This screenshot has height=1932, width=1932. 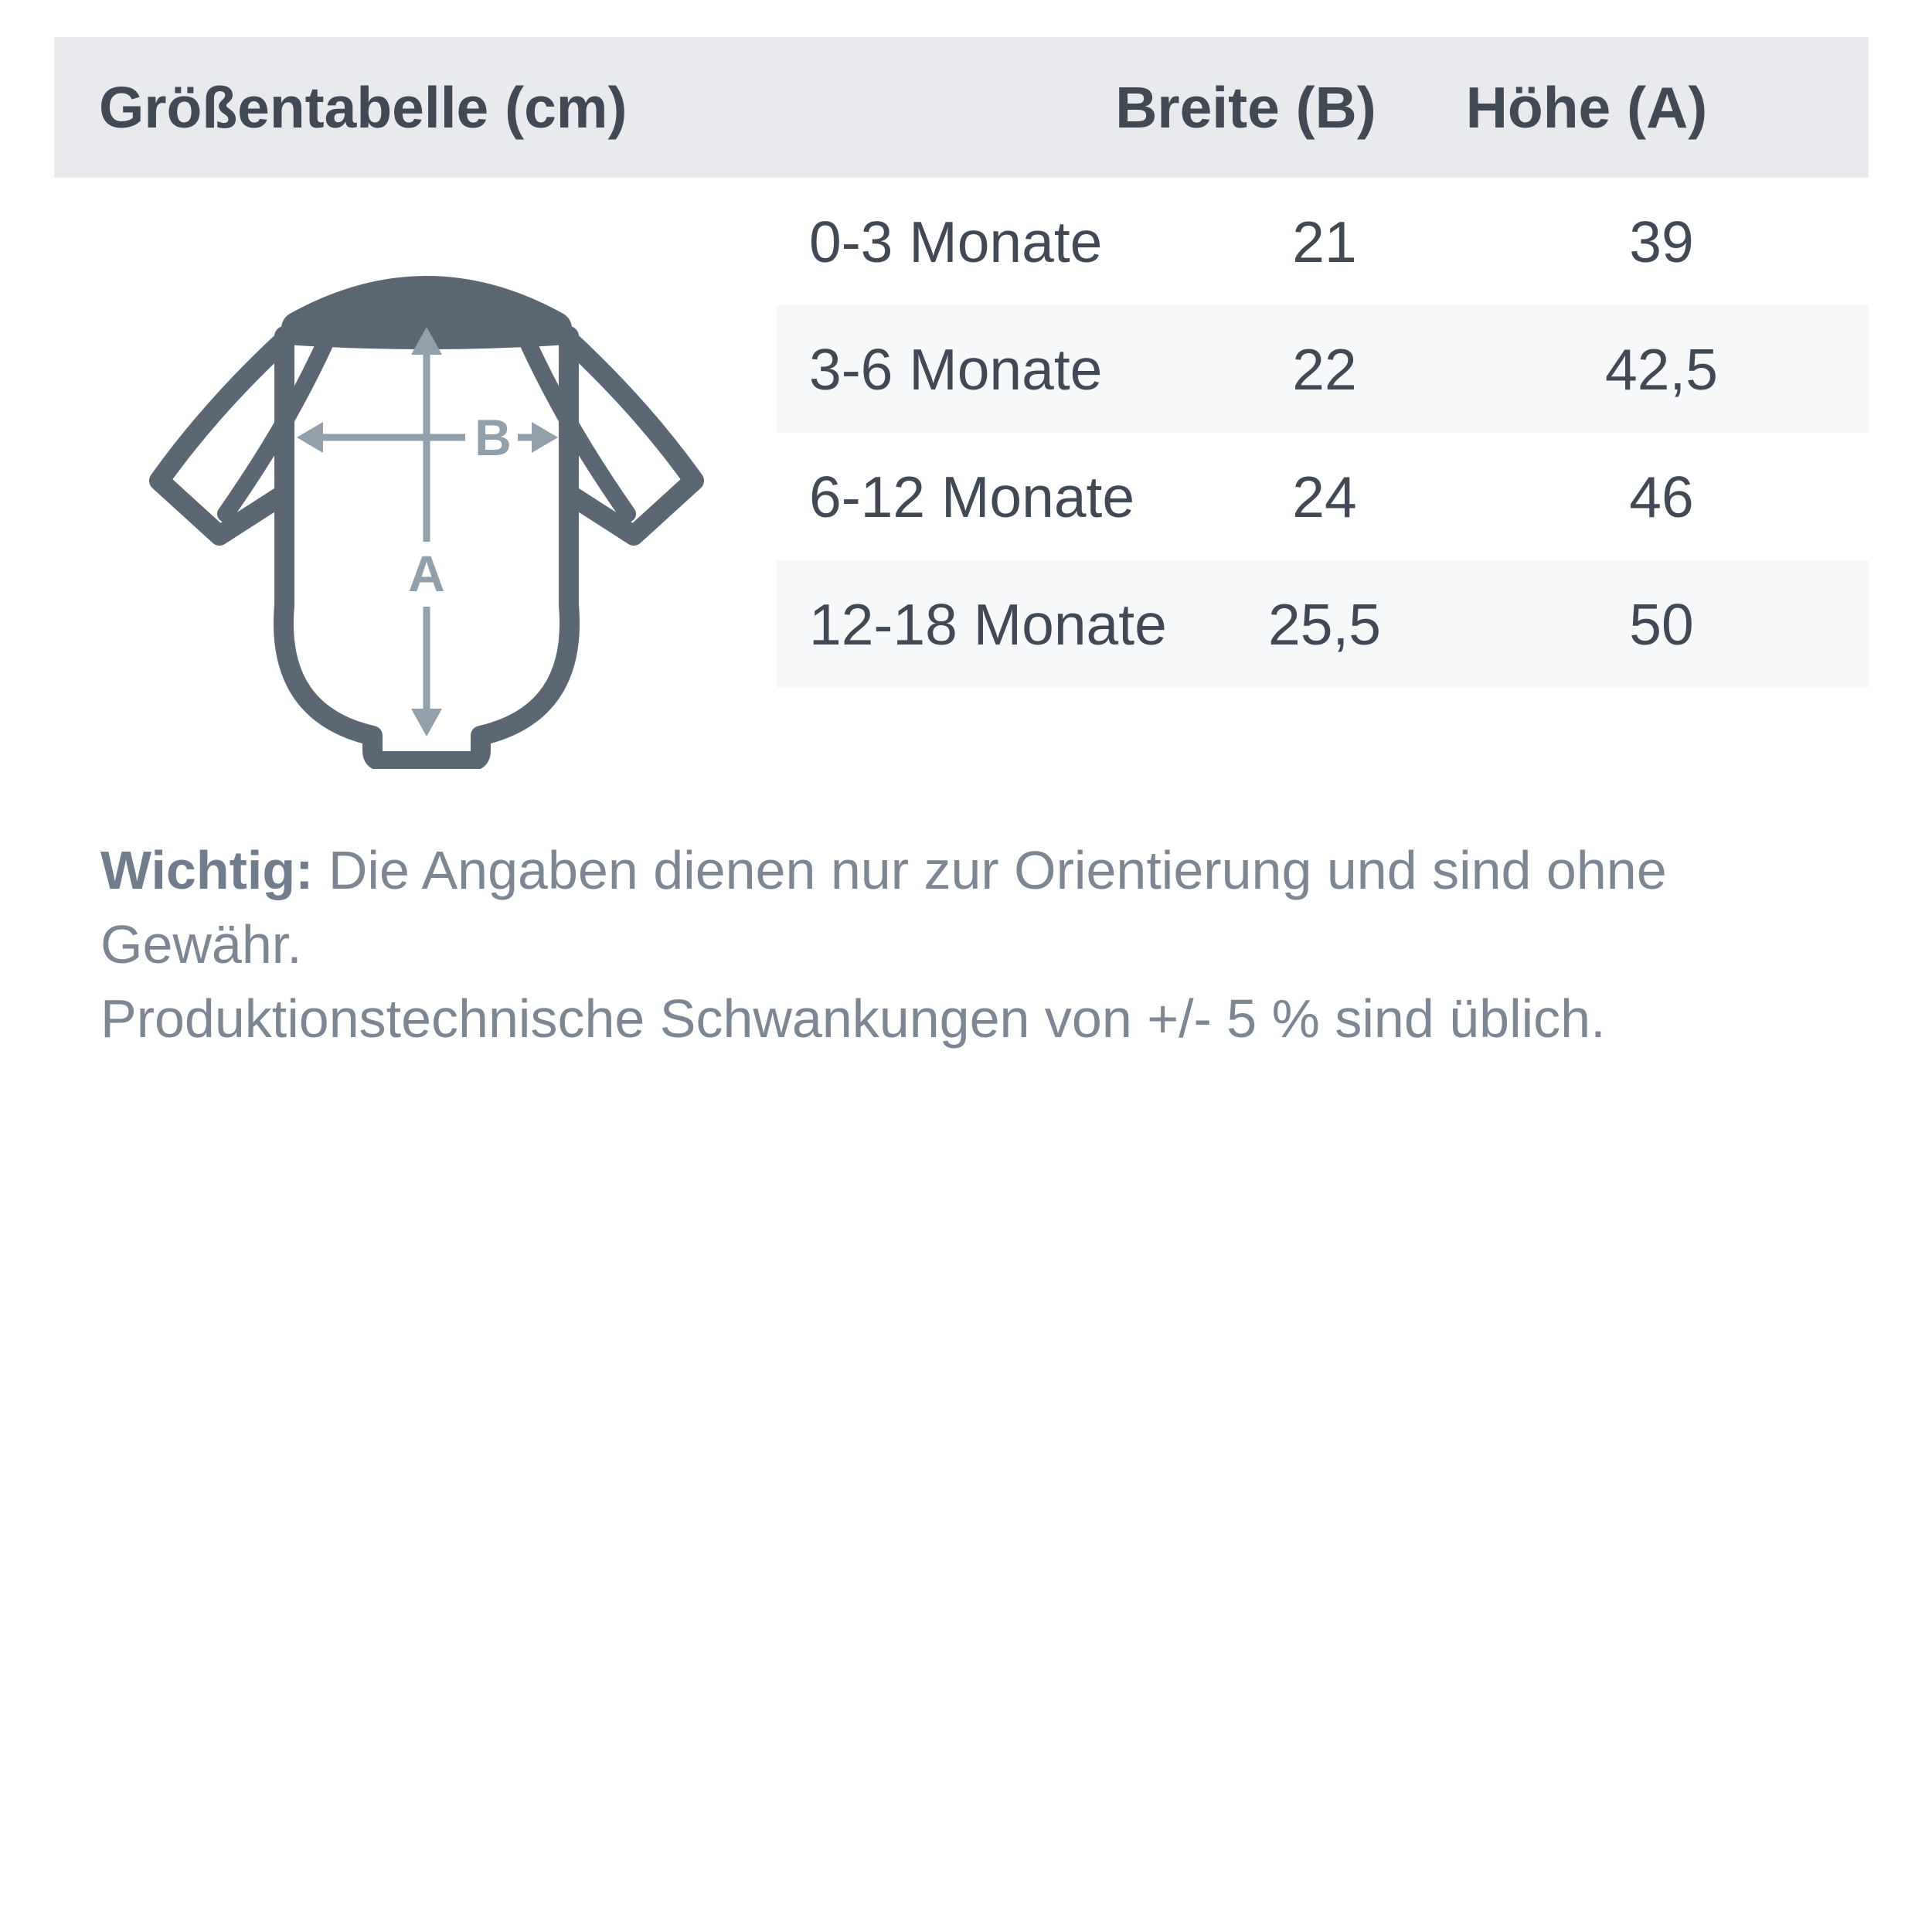 I want to click on breite-value: 25,5, so click(x=1325, y=624).